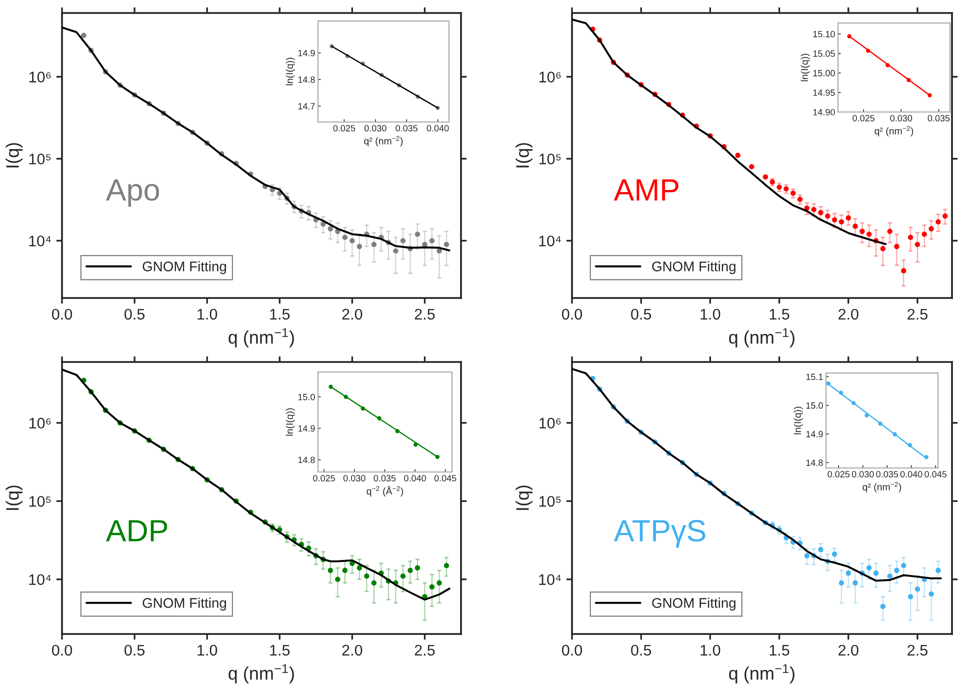 The width and height of the screenshot is (960, 698). Describe the element at coordinates (306, 106) in the screenshot. I see `y-tick-label: 14.7` at that location.